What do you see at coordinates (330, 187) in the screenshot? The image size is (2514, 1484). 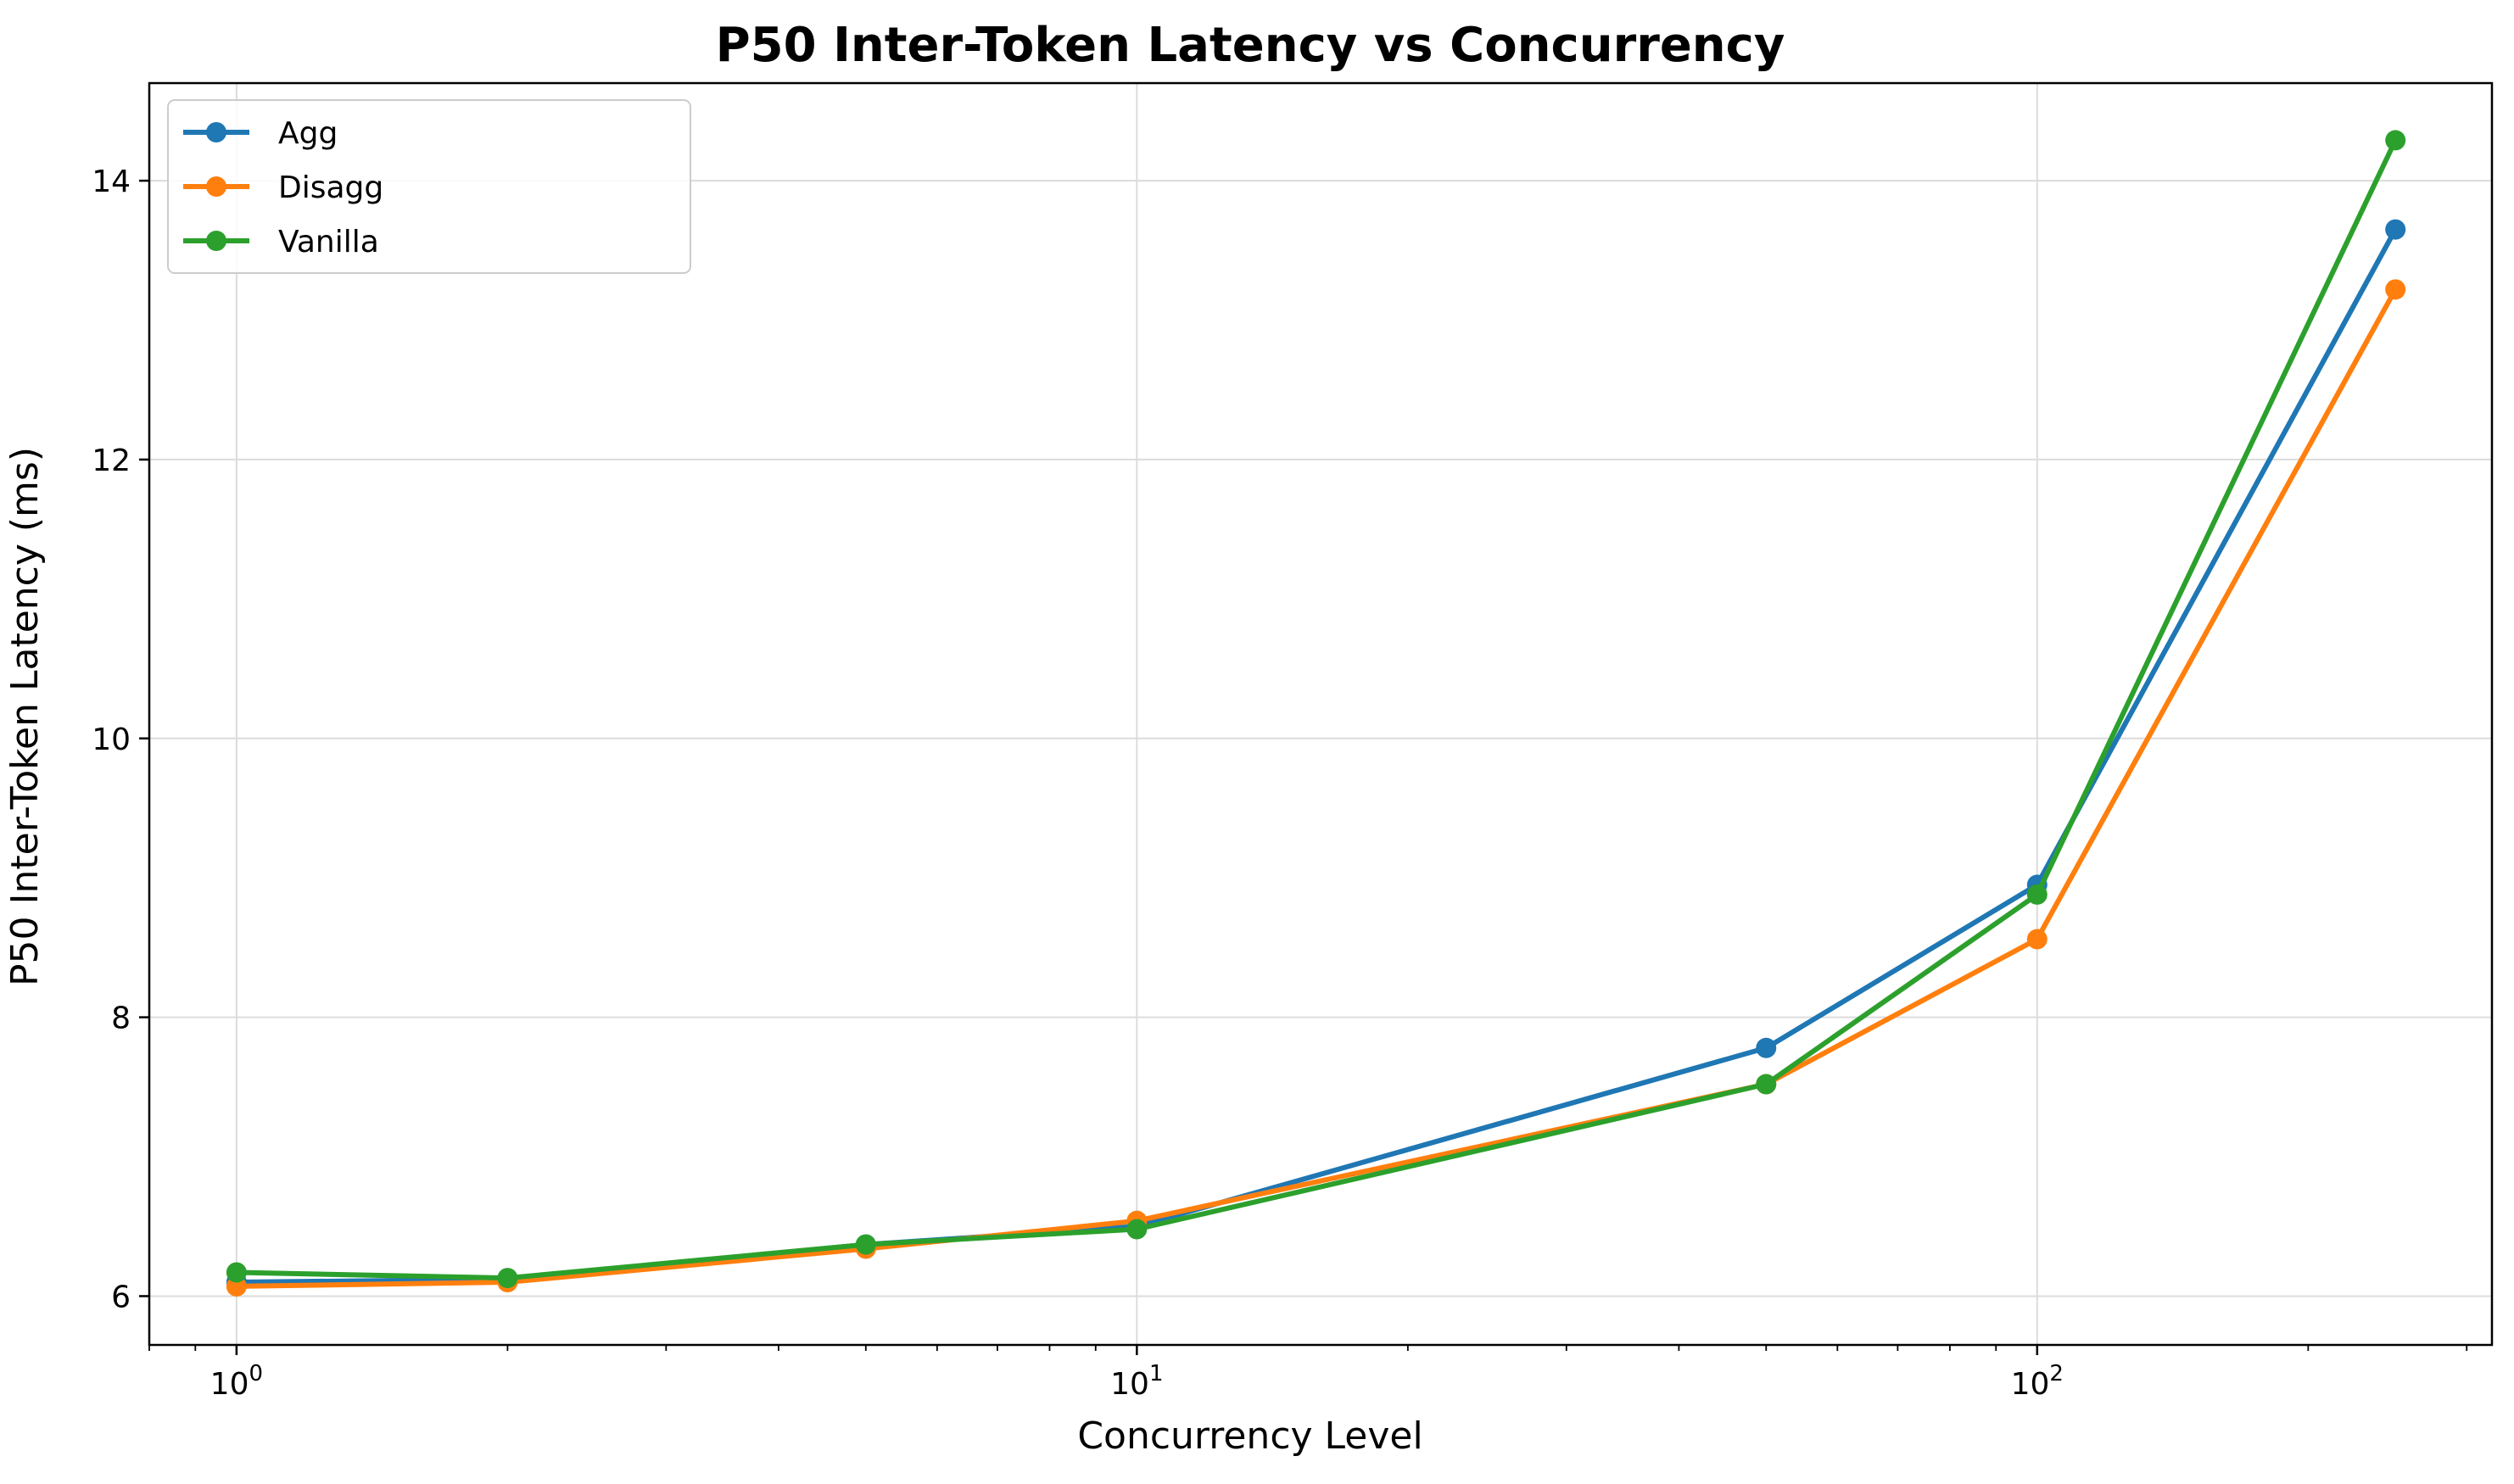 I see `legend-label: Disagg` at bounding box center [330, 187].